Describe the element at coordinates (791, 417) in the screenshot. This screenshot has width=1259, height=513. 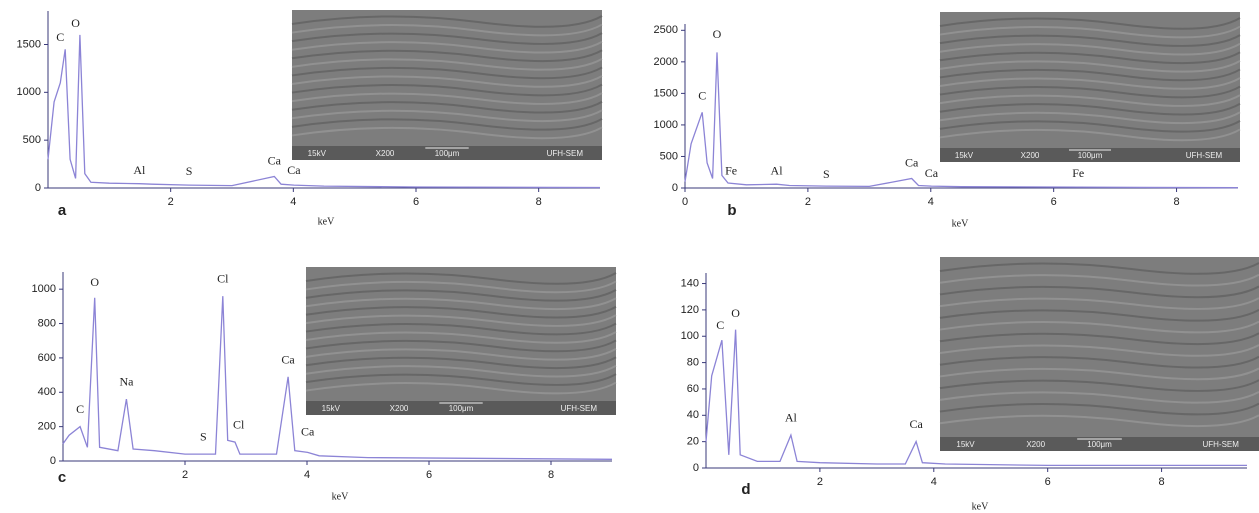
I see `peak-label: Al` at that location.